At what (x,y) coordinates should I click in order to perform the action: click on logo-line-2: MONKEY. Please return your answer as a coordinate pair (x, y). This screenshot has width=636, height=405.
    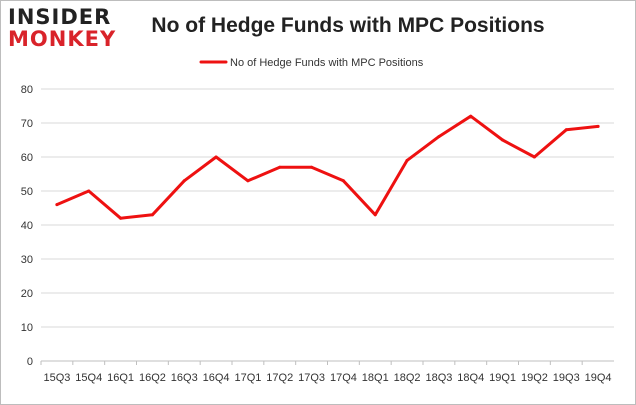
    Looking at the image, I should click on (62, 39).